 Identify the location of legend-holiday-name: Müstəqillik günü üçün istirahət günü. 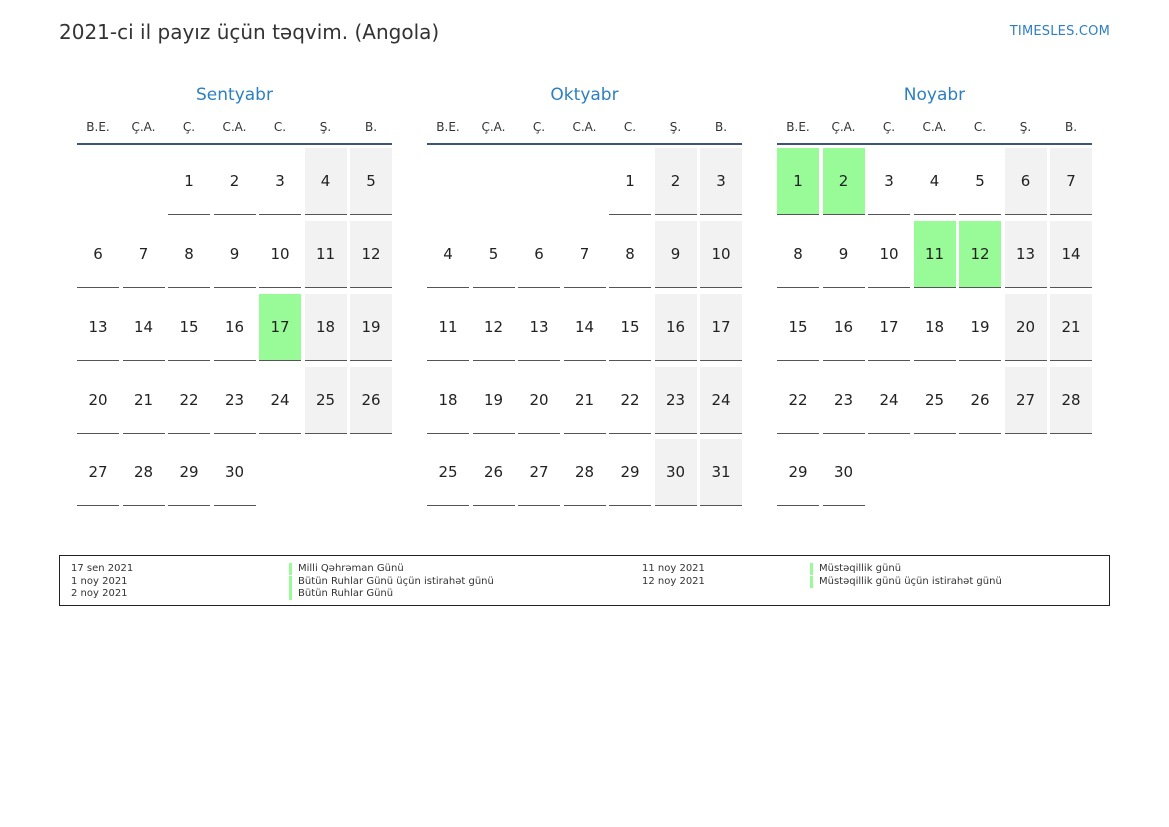
(906, 581).